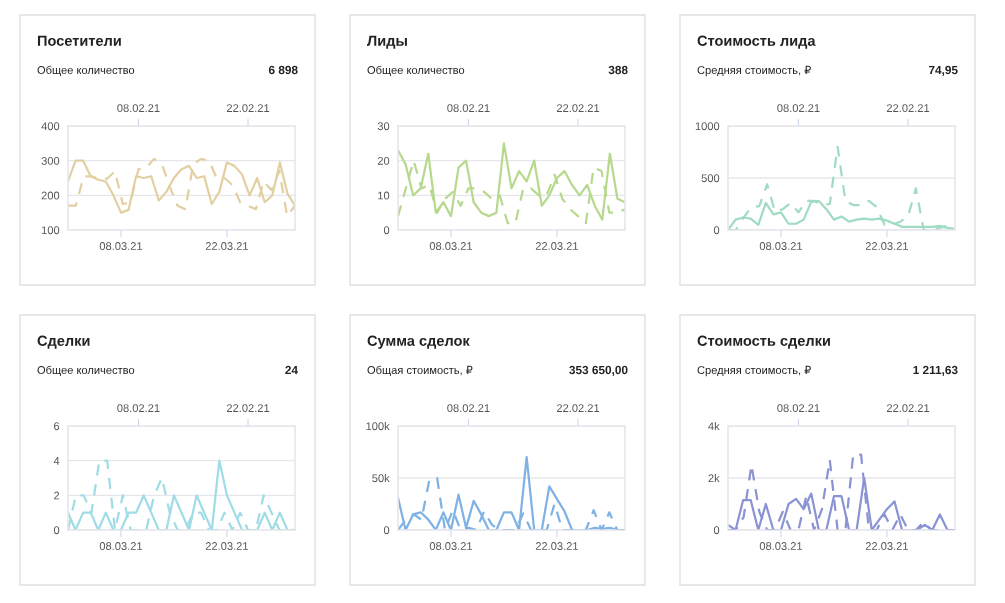 The image size is (1005, 603). What do you see at coordinates (387, 42) in the screenshot?
I see `chart-title: Лиды` at bounding box center [387, 42].